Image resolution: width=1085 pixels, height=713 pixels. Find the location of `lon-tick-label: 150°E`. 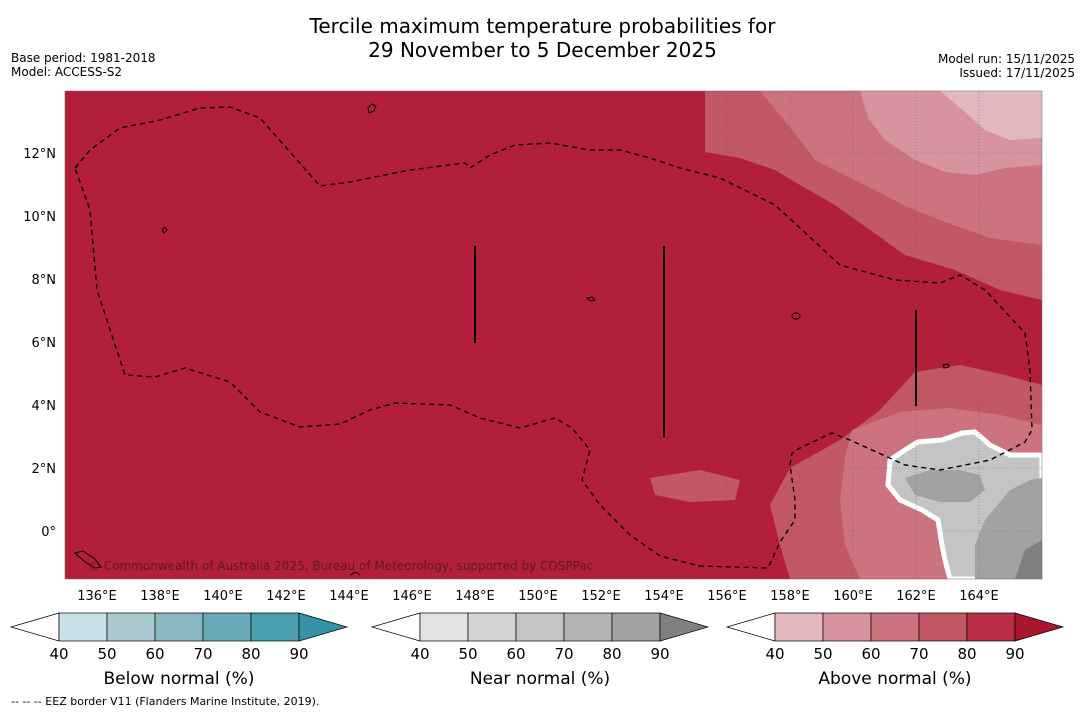

lon-tick-label: 150°E is located at coordinates (538, 596).